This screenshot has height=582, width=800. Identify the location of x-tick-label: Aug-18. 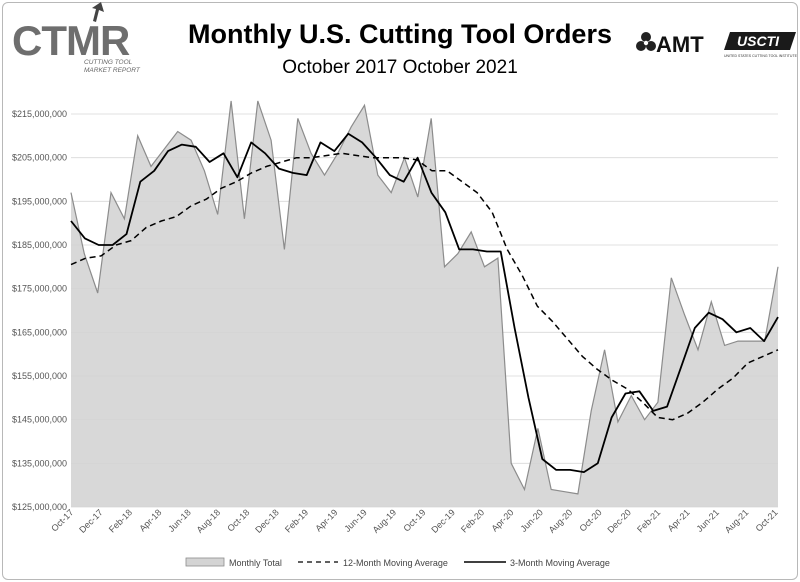
(209, 521).